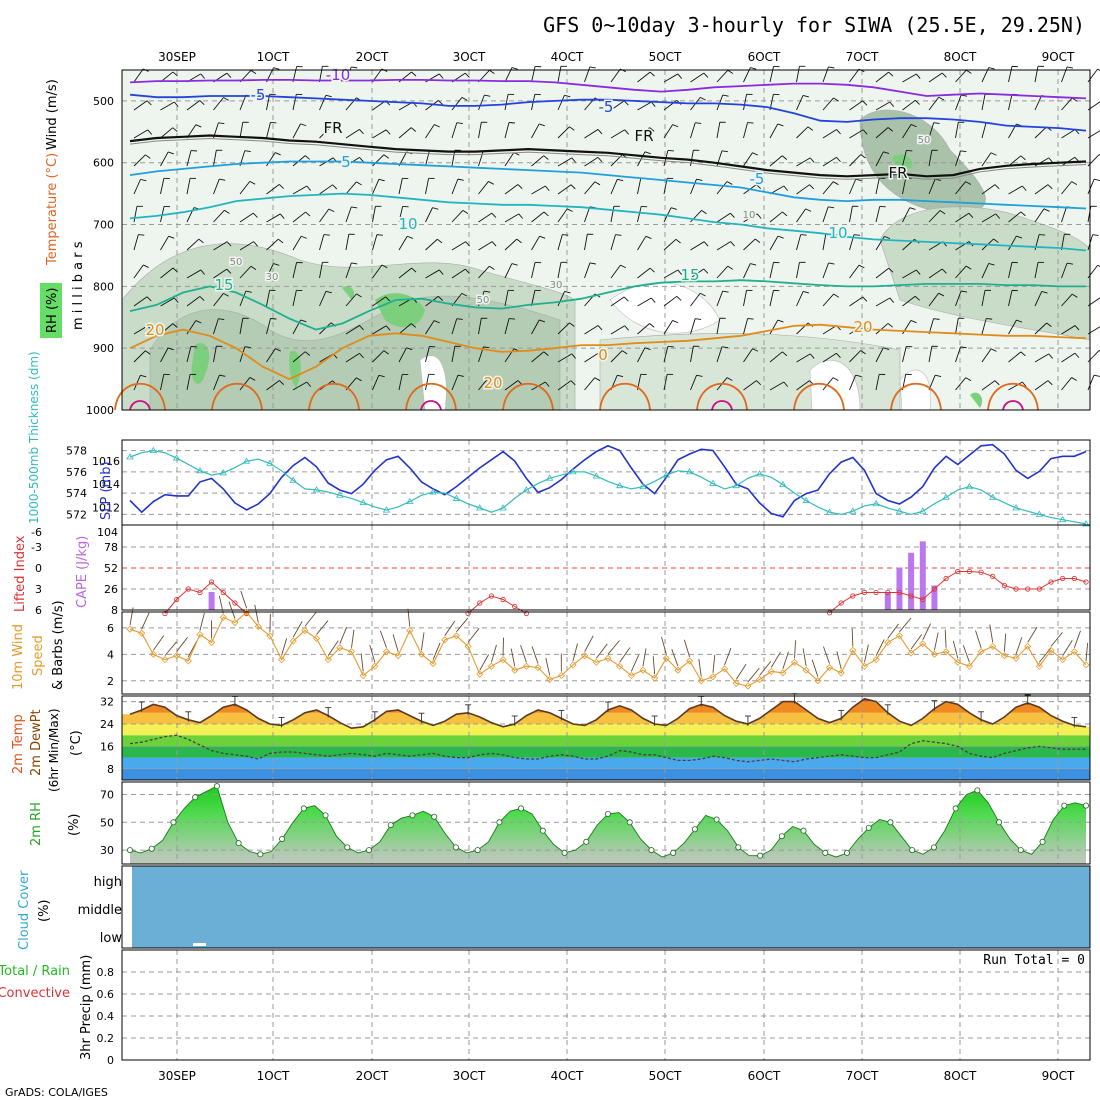 This screenshot has width=1100, height=1100. Describe the element at coordinates (106, 1016) in the screenshot. I see `precip-tick: 0.4` at that location.